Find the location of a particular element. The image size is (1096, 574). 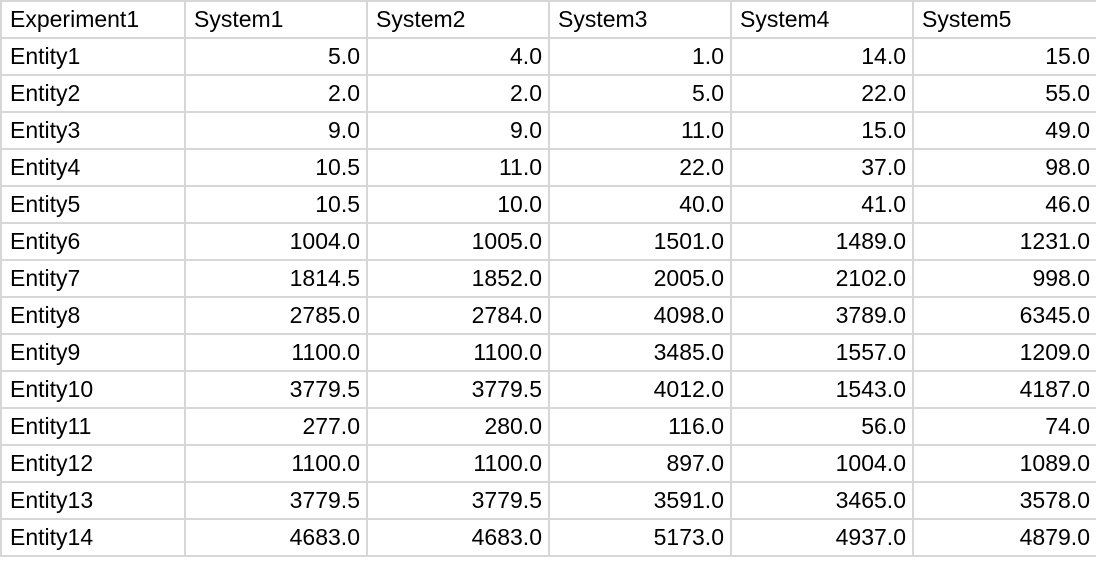

row-label-cell: Entity12 is located at coordinates (93, 464).